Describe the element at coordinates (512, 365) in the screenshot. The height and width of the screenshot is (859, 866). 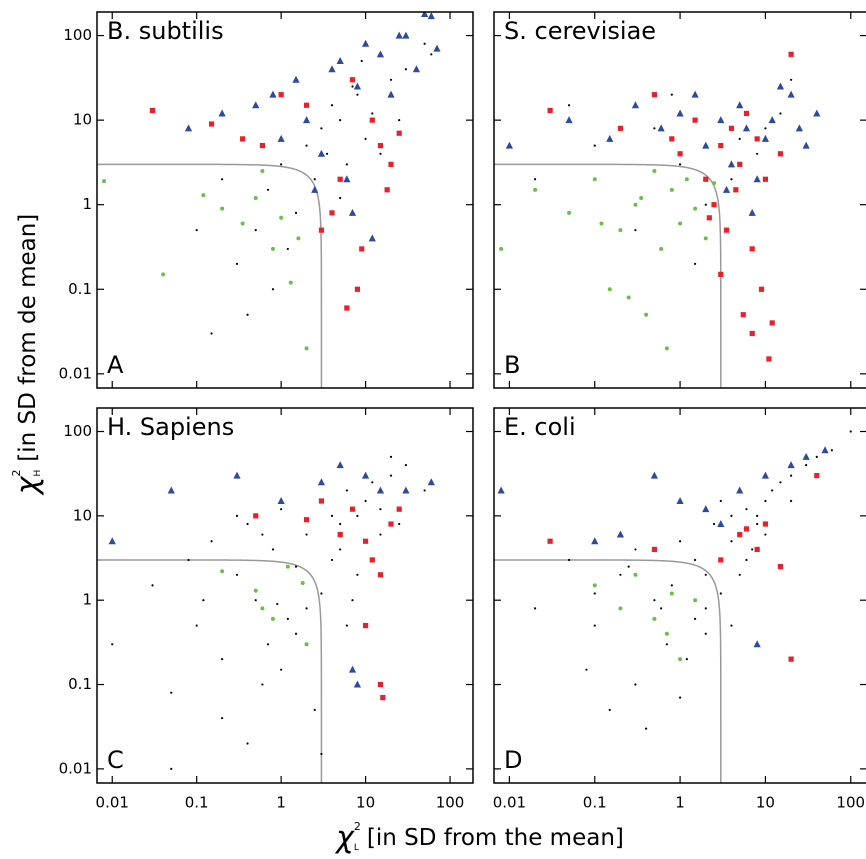
I see `panel-letter: B` at that location.